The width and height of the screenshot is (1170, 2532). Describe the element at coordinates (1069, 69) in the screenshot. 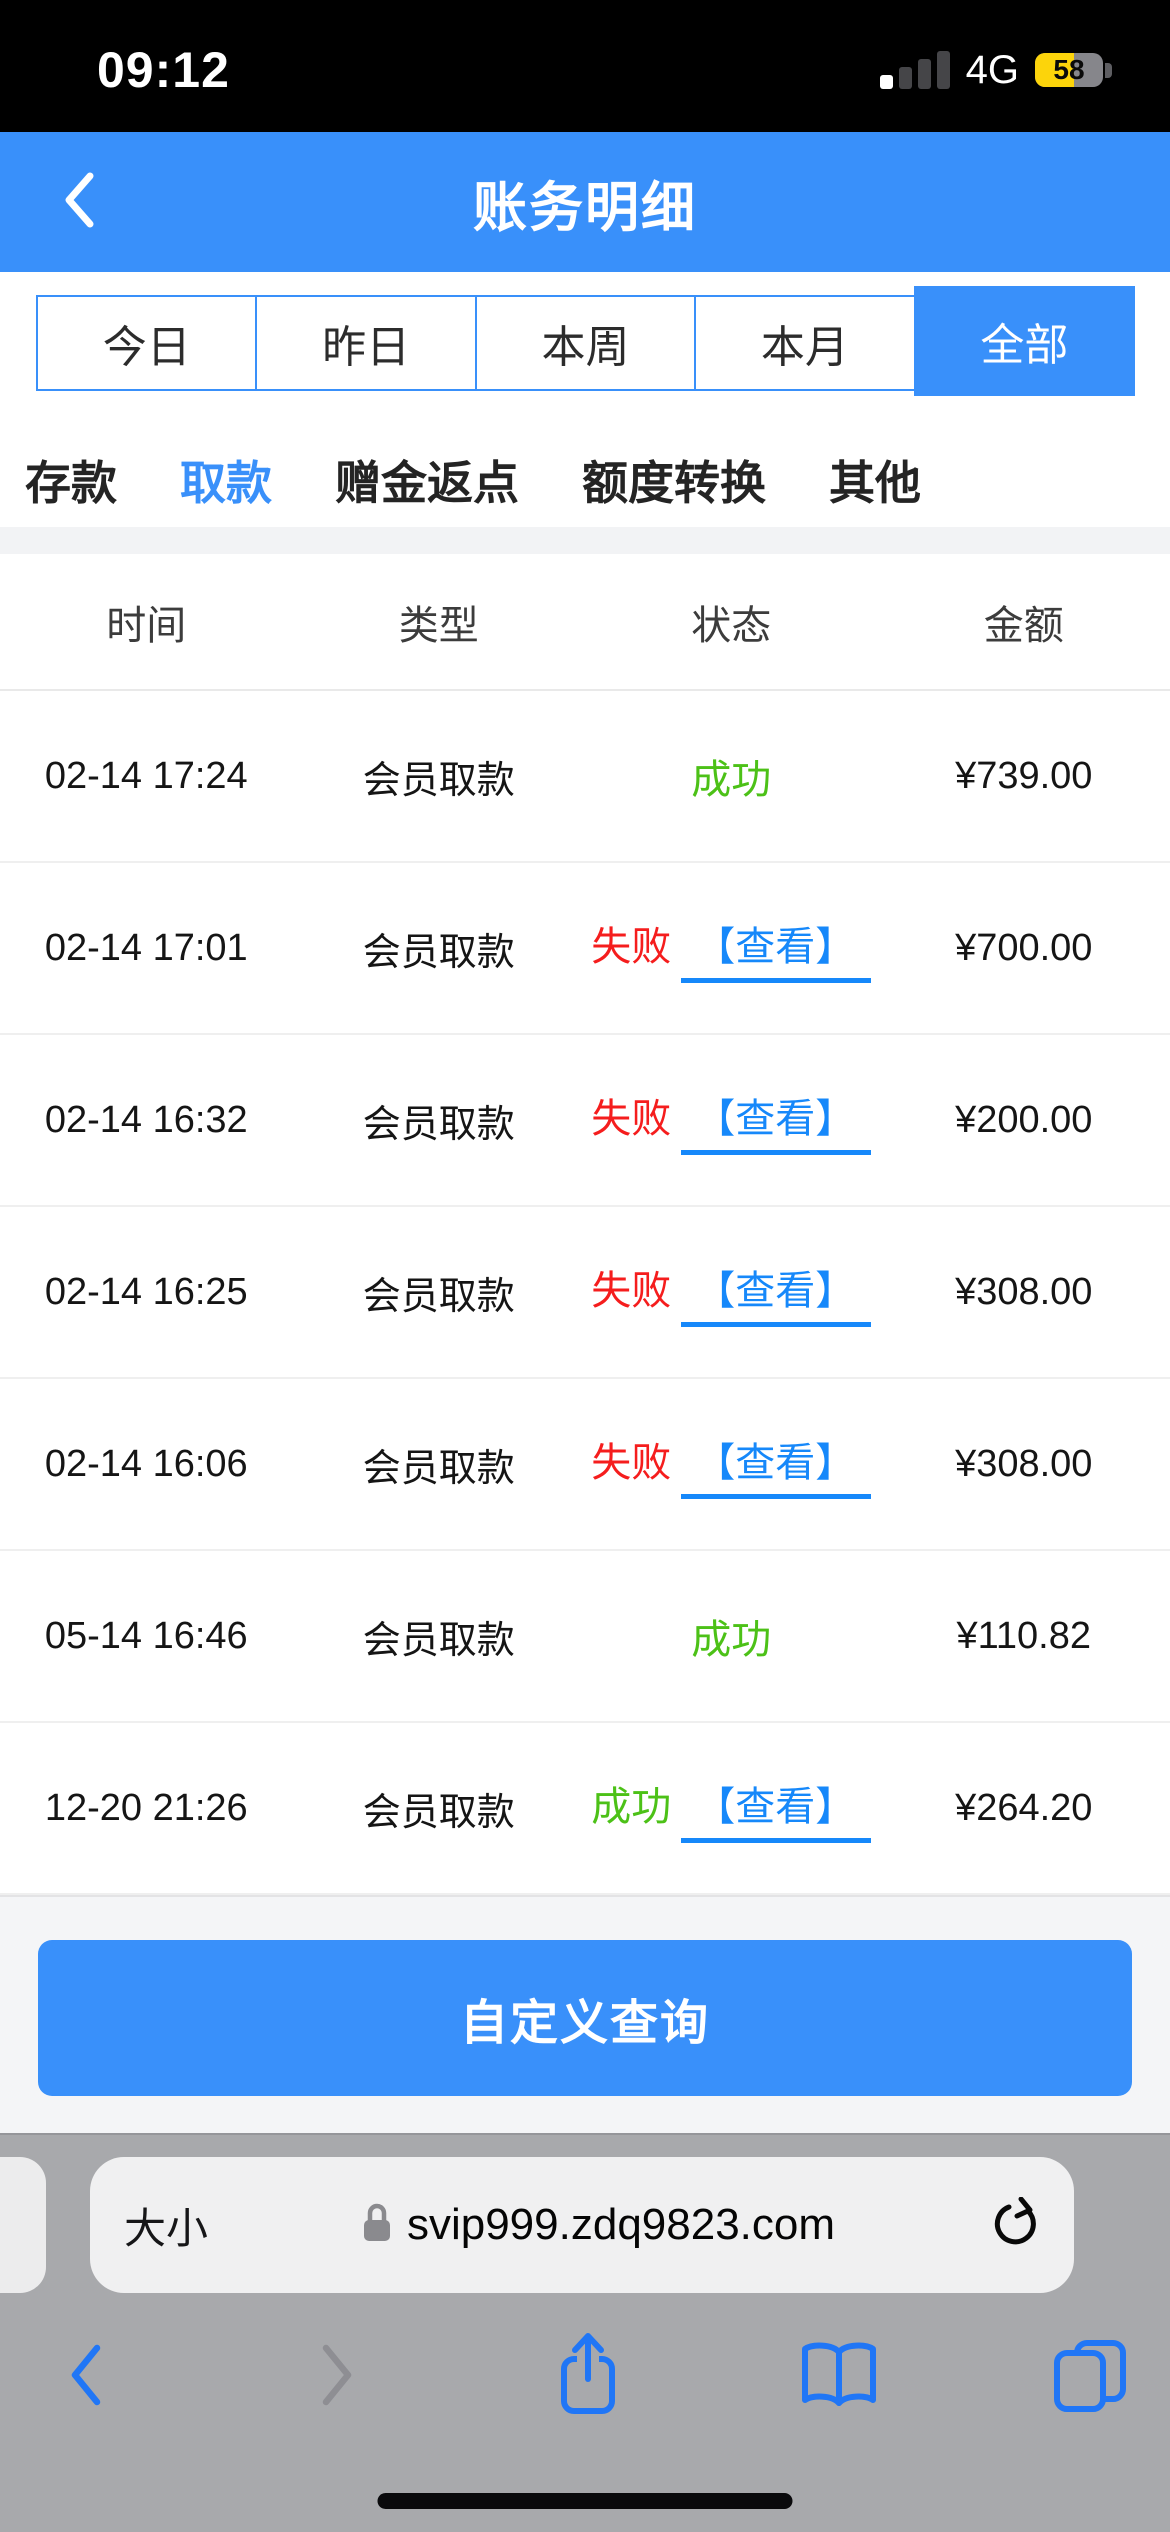

I see `battery-percent: 58` at that location.